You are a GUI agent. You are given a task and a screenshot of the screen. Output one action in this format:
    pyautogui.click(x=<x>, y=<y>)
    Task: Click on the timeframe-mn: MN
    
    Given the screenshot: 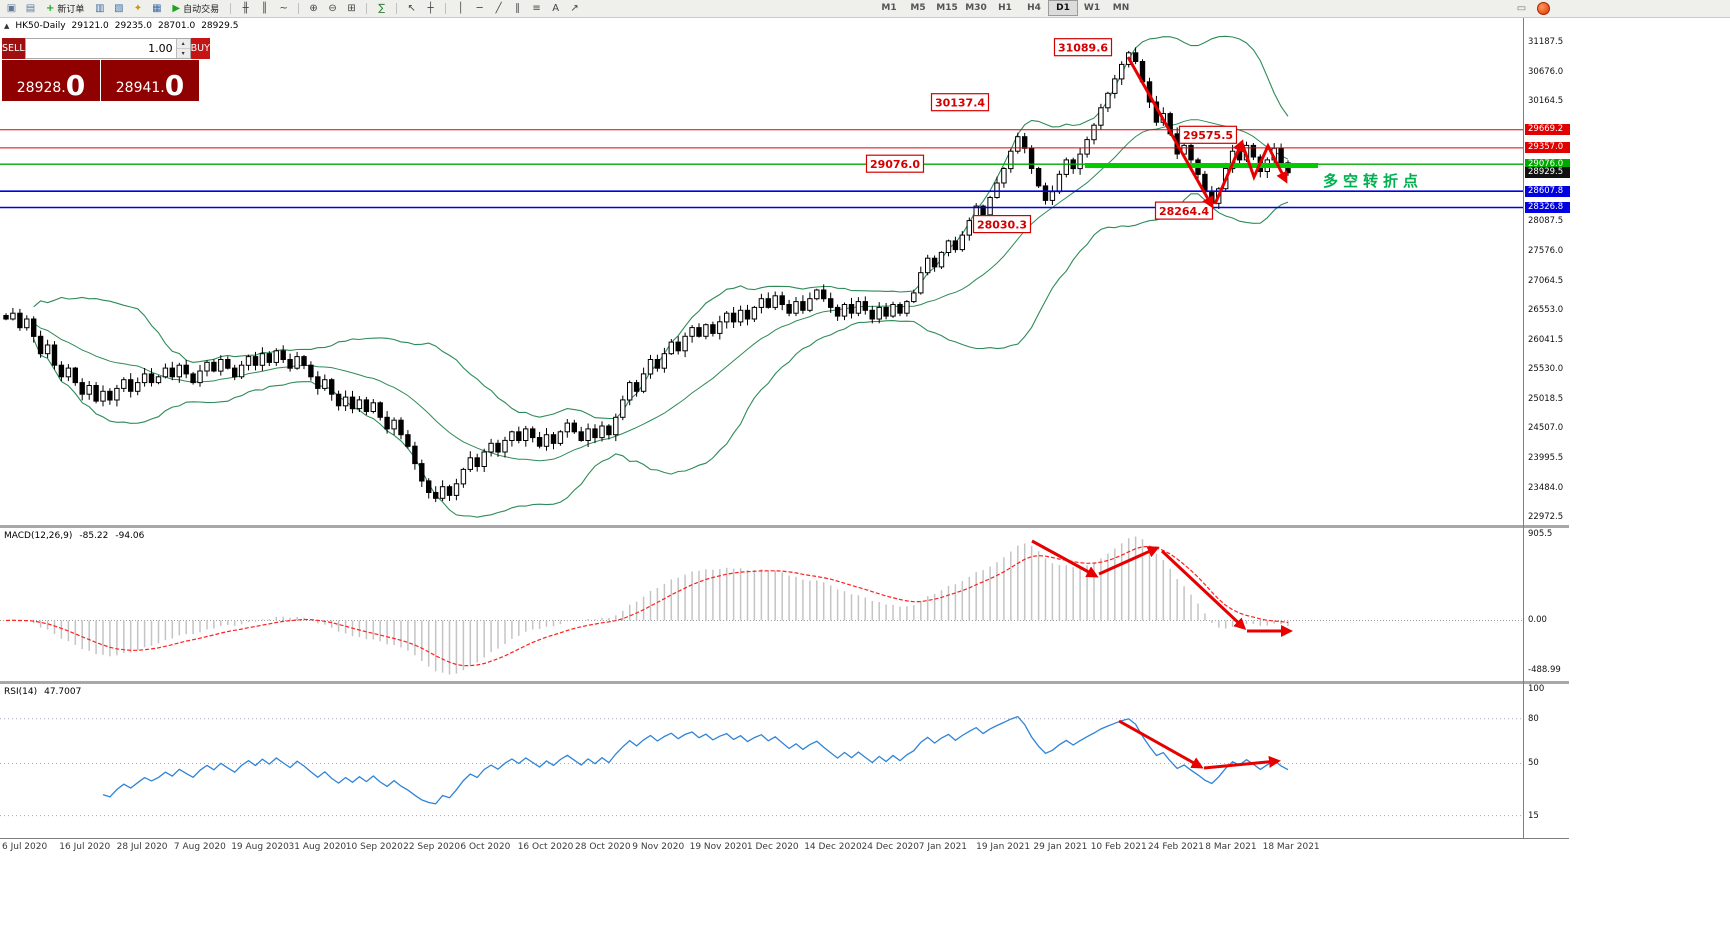 What is the action you would take?
    pyautogui.click(x=1121, y=8)
    